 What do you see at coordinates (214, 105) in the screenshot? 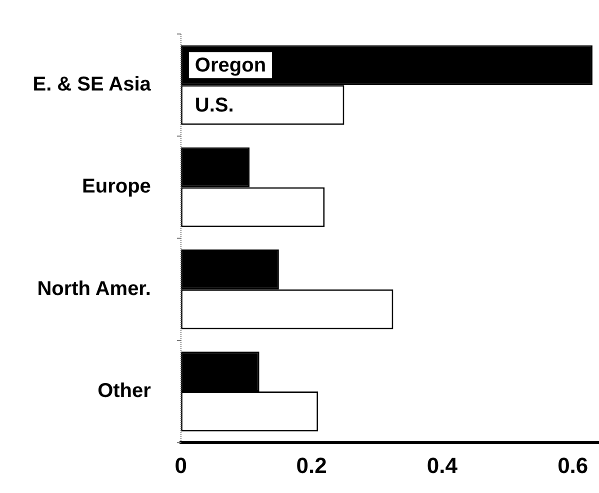
I see `legend-label: U.S.` at bounding box center [214, 105].